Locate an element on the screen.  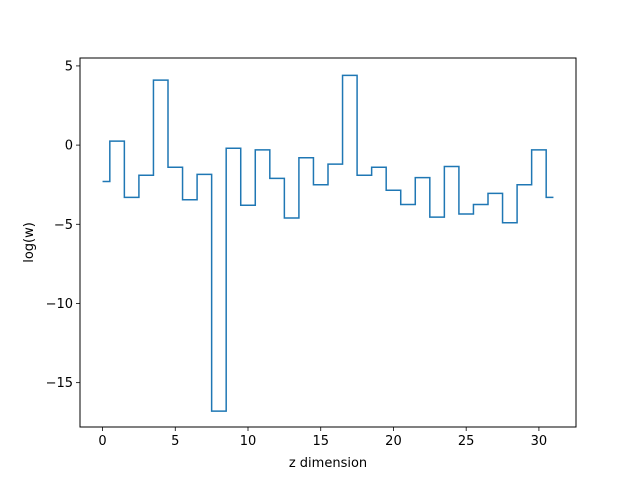
y-tick-label-1: 0 is located at coordinates (69, 146).